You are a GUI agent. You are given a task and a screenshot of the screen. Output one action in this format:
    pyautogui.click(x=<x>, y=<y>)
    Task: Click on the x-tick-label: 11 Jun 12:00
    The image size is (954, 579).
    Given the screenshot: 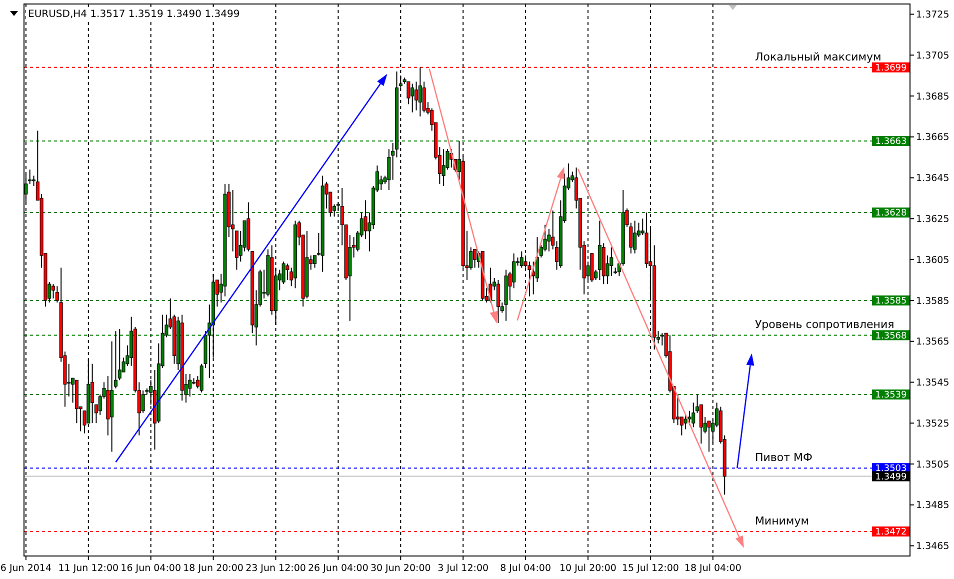 What is the action you would take?
    pyautogui.click(x=88, y=568)
    